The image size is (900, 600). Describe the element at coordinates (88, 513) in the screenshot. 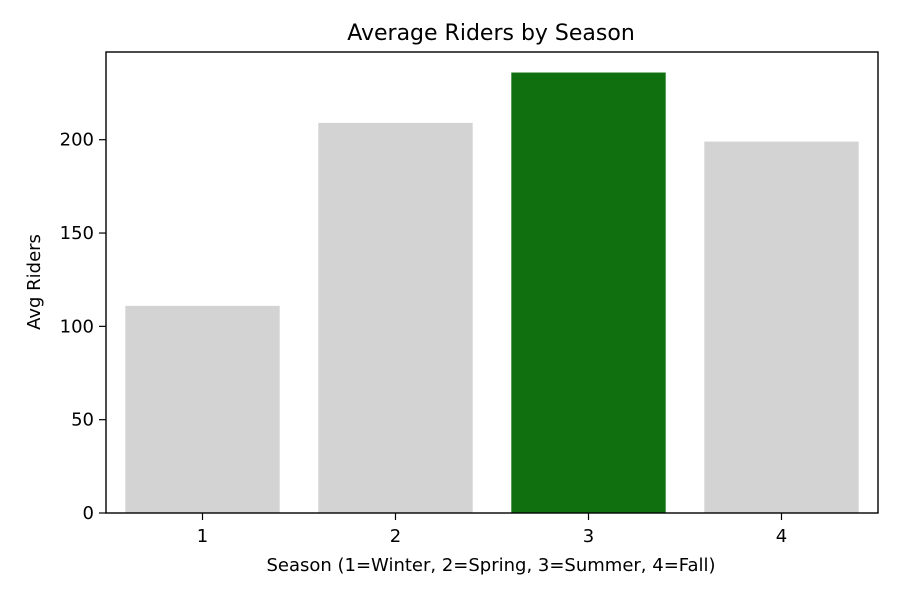

I see `y-tick-label: 0` at that location.